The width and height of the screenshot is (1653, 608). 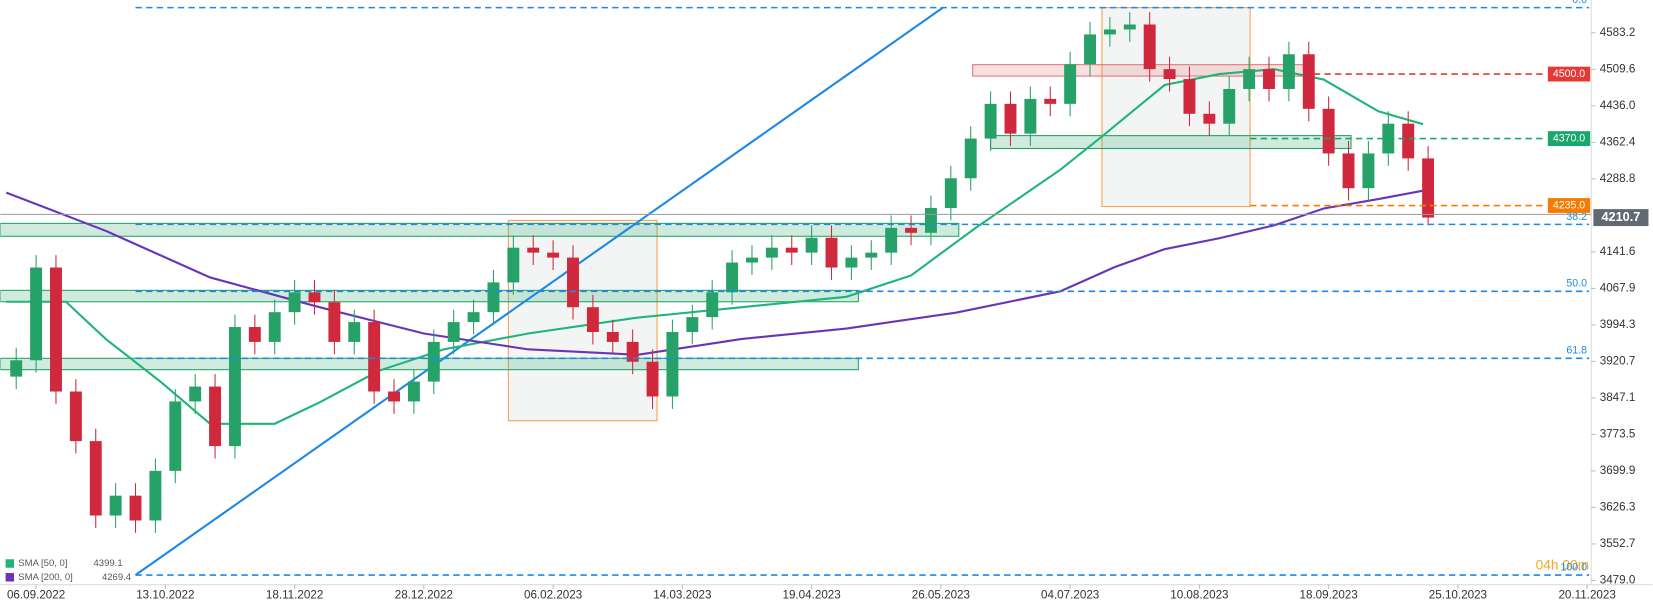 I want to click on level-tag-label: 4235.0, so click(x=1569, y=205).